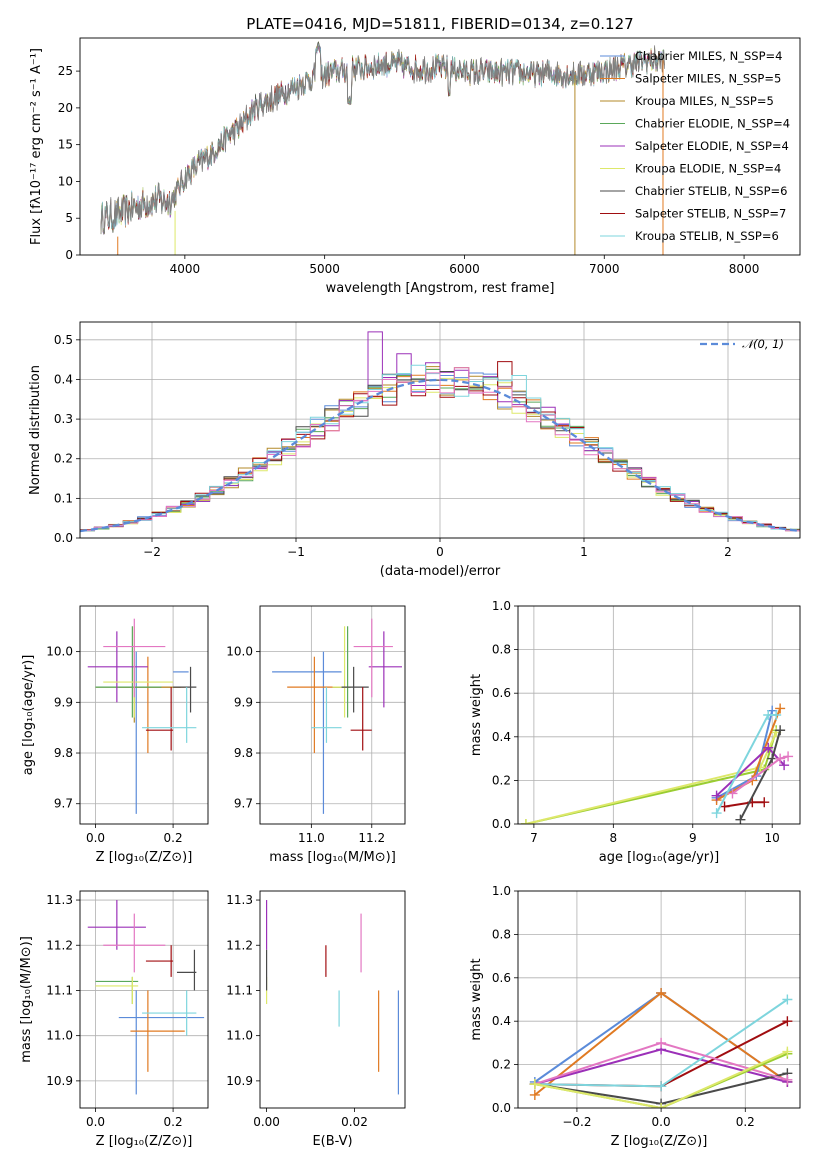 This screenshot has width=819, height=1170. What do you see at coordinates (501, 1108) in the screenshot?
I see `y-tick-label: 0.0` at bounding box center [501, 1108].